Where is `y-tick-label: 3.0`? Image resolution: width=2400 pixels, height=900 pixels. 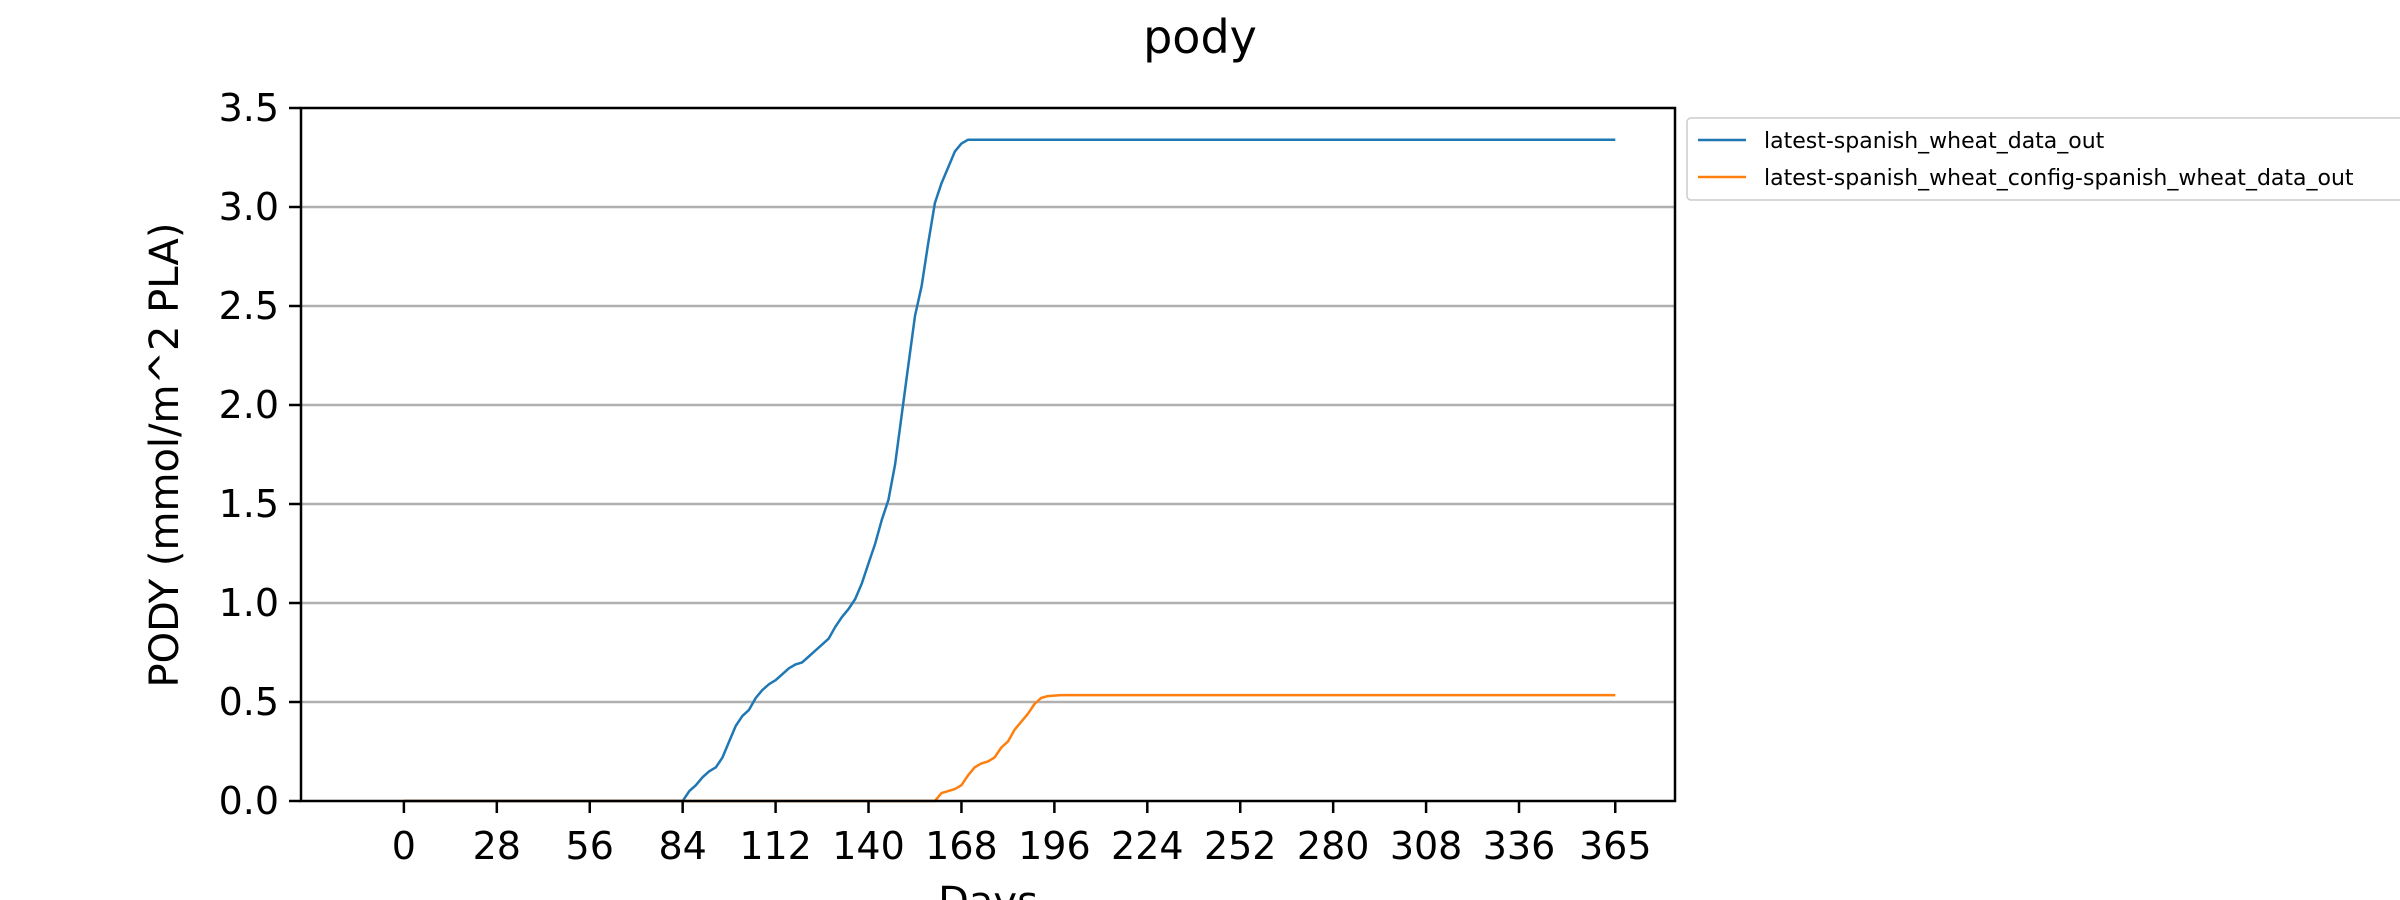
y-tick-label: 3.0 is located at coordinates (249, 207).